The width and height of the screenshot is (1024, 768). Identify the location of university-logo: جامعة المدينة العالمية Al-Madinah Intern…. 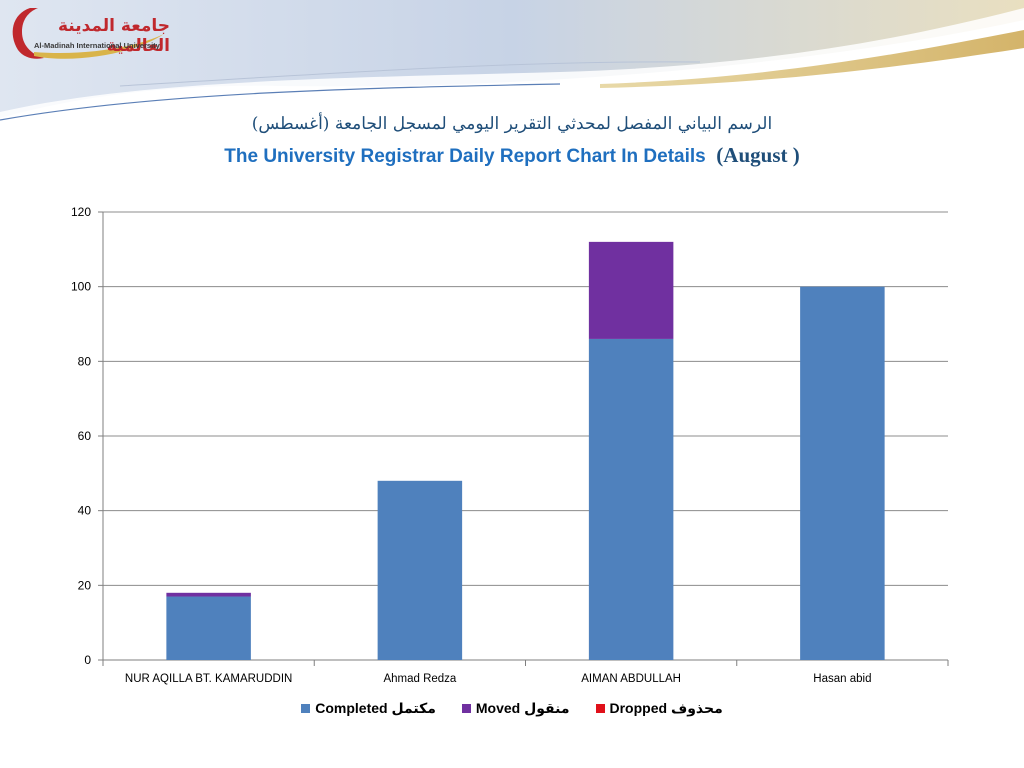
(87, 32).